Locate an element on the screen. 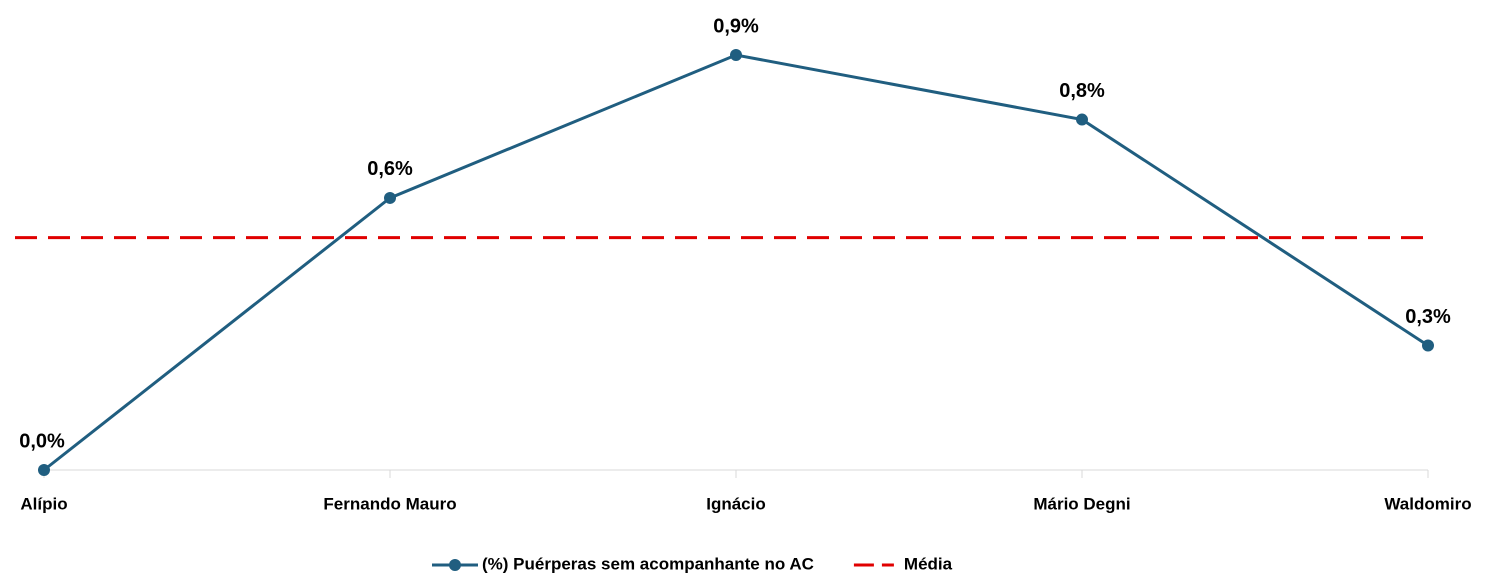 This screenshot has width=1490, height=578. x-tick-label: Mário Degni is located at coordinates (1081, 503).